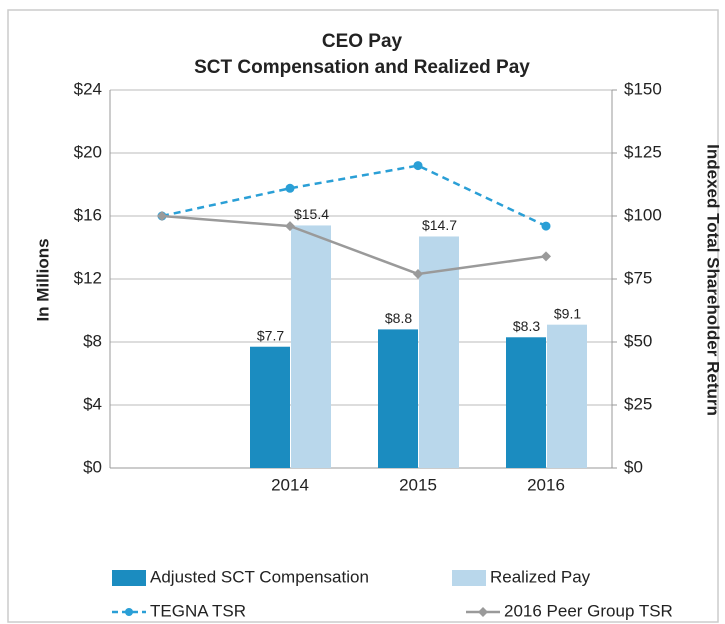 The image size is (725, 624). I want to click on y-tick-label: $12, so click(88, 277).